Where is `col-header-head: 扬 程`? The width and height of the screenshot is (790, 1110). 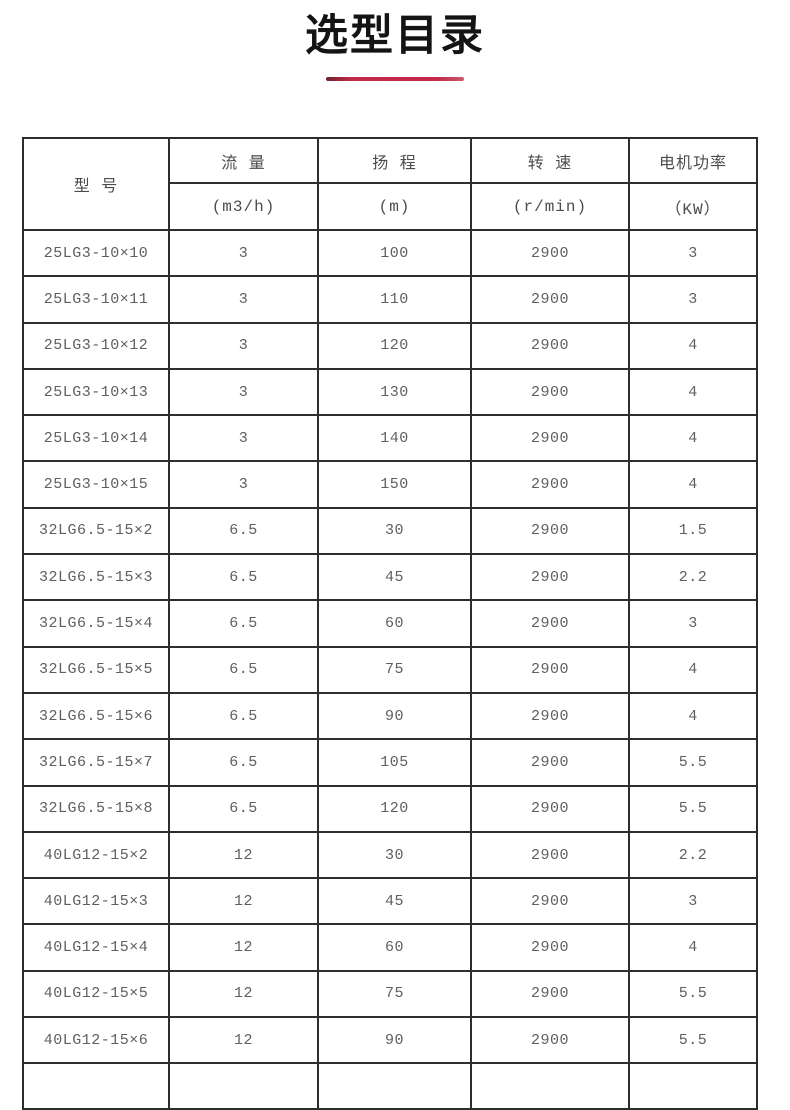 col-header-head: 扬 程 is located at coordinates (394, 160).